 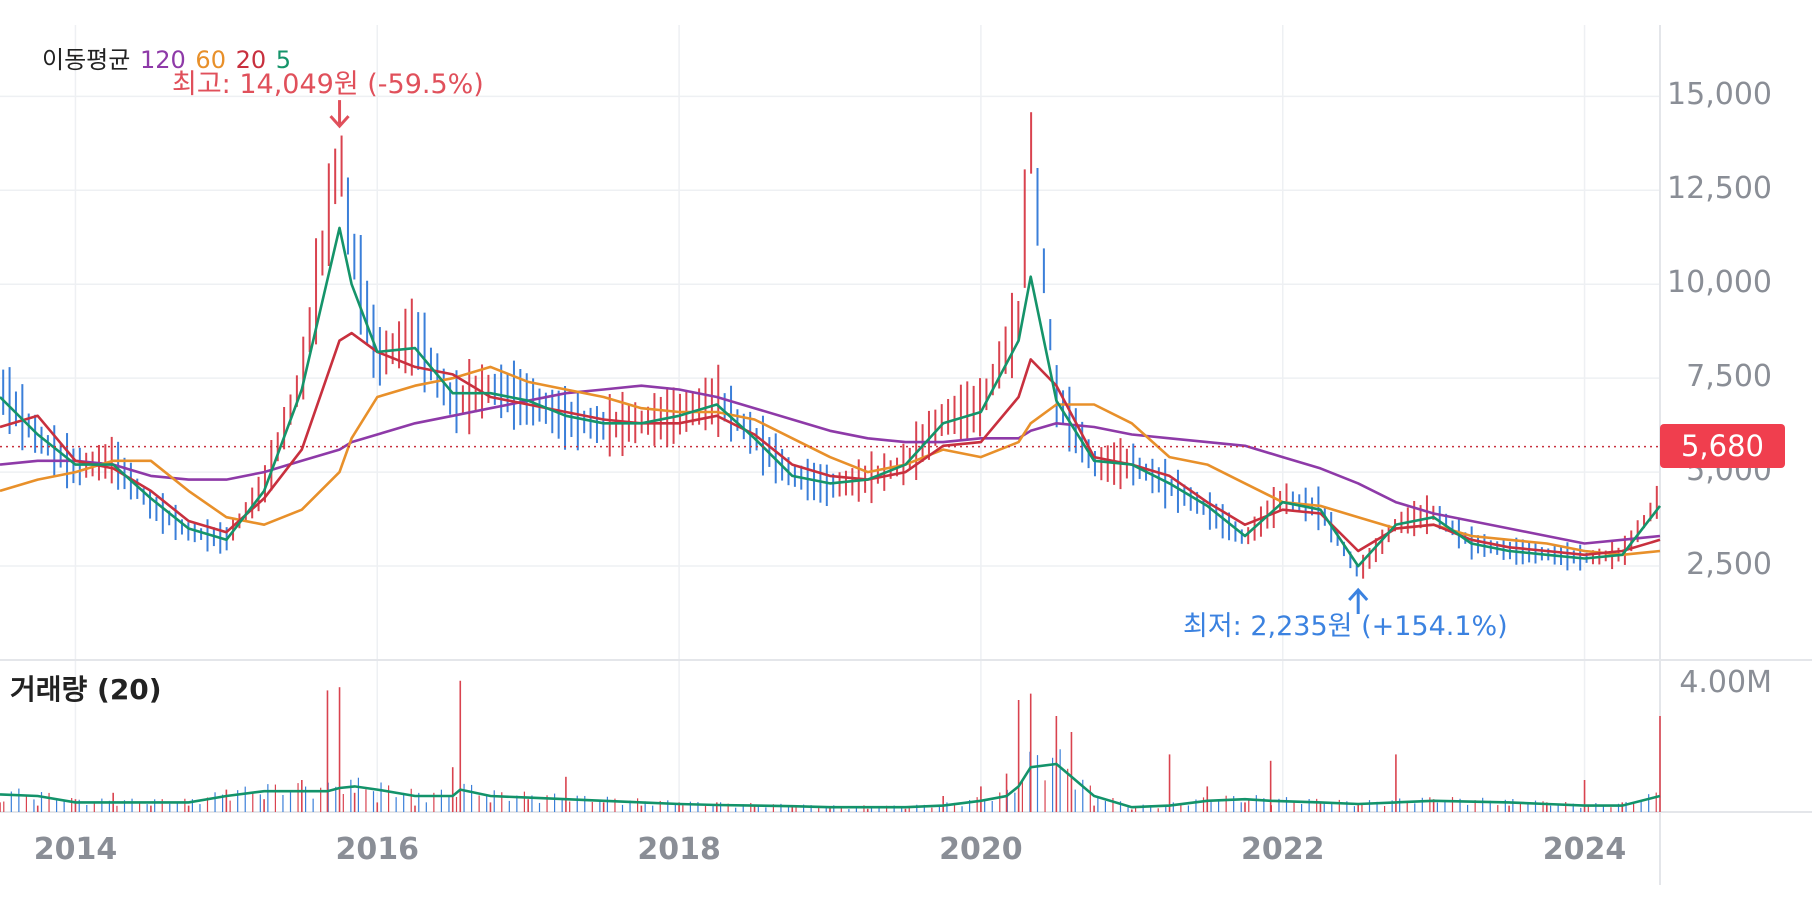 I want to click on low-arrow-head, so click(x=1358, y=594).